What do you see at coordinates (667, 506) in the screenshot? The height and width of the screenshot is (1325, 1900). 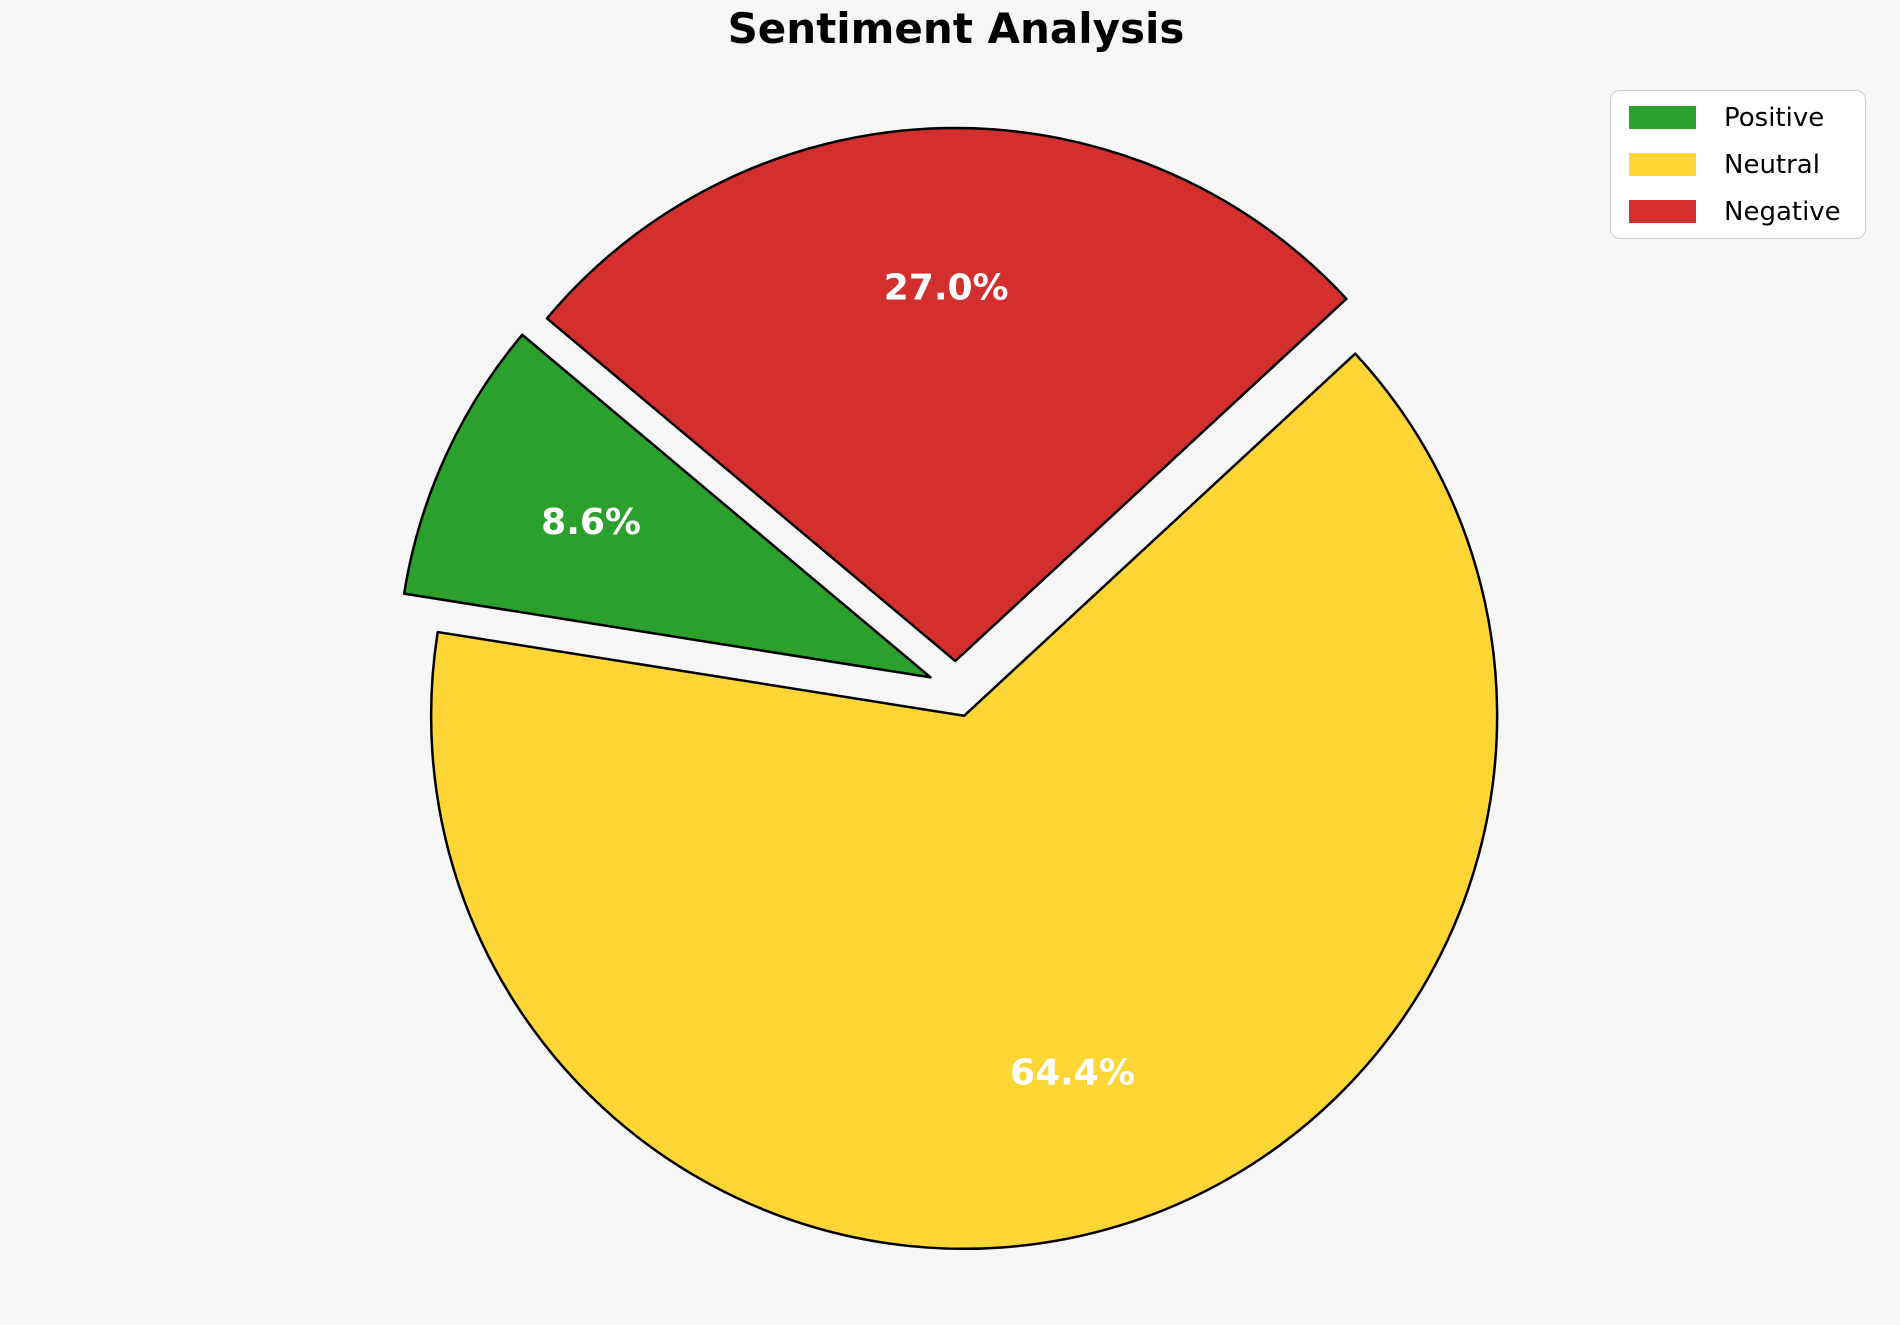 I see `pie-slice-positive` at bounding box center [667, 506].